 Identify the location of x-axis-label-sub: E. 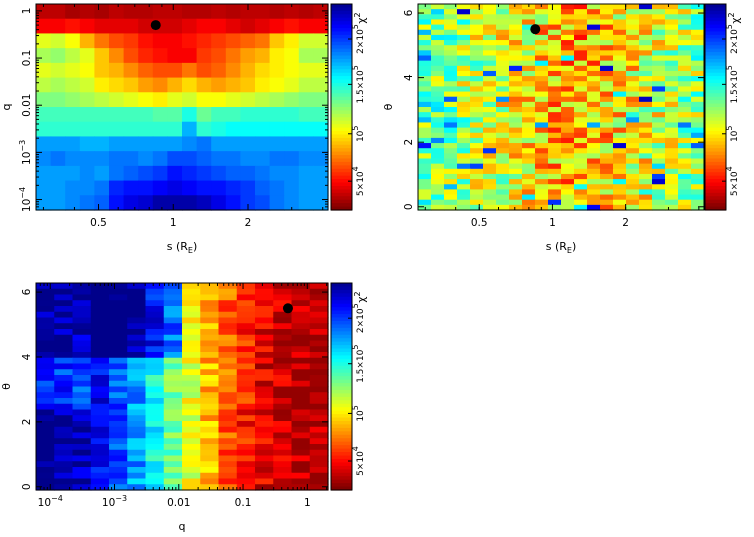
(569, 250).